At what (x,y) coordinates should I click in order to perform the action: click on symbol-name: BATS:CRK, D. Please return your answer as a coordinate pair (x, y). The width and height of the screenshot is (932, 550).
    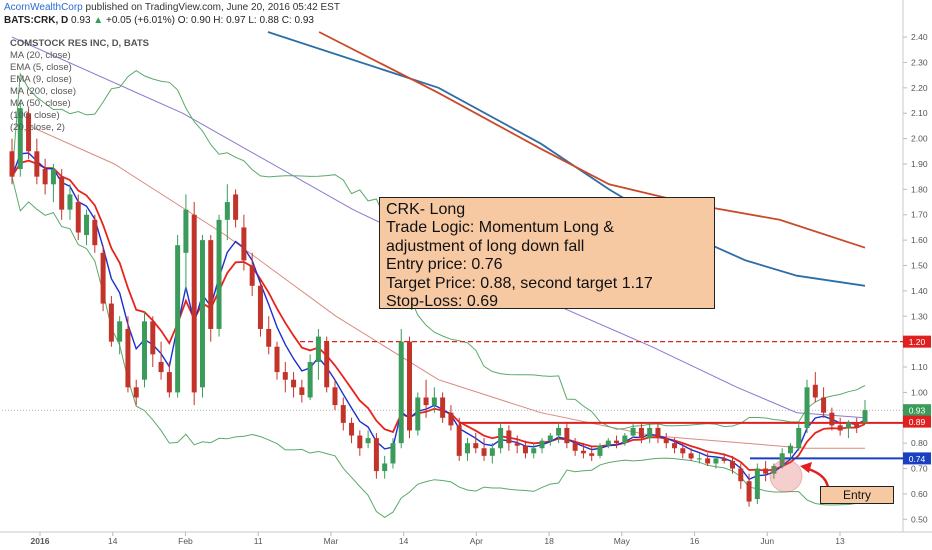
    Looking at the image, I should click on (36, 20).